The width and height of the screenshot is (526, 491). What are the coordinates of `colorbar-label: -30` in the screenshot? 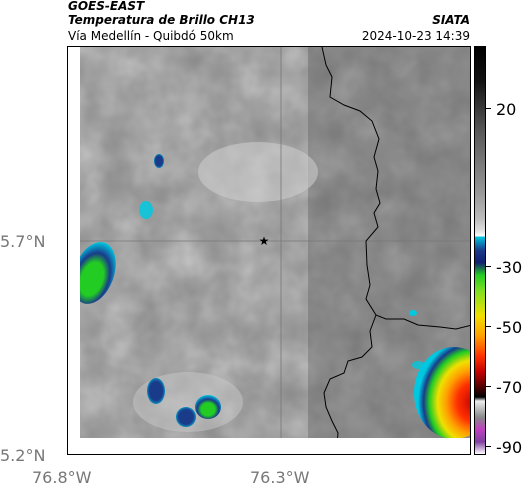 It's located at (509, 267).